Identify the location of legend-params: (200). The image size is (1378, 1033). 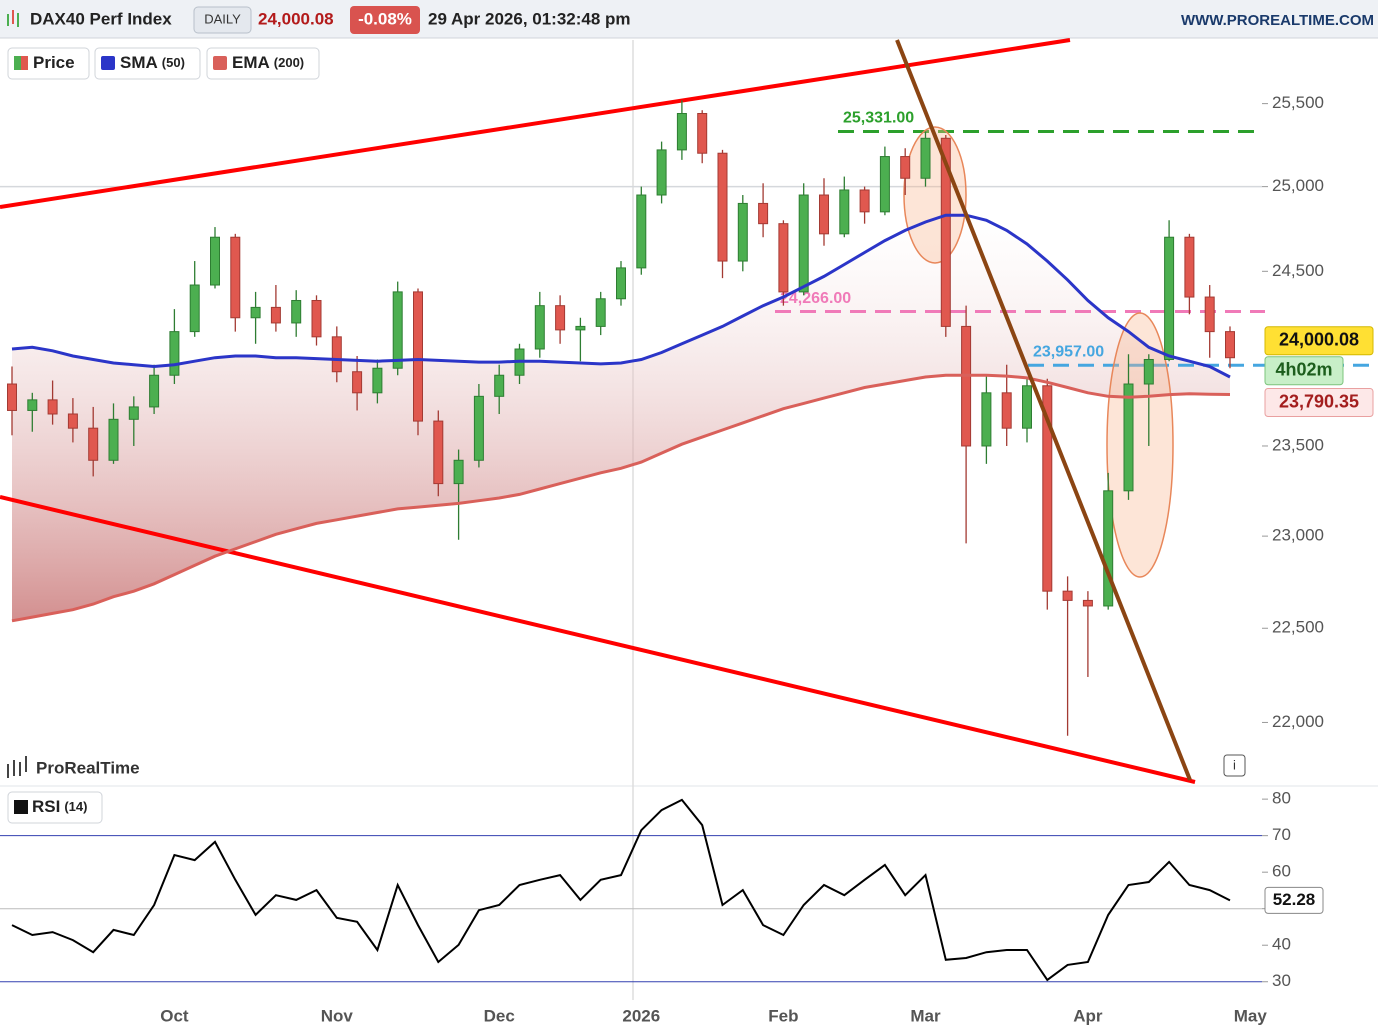
(289, 62).